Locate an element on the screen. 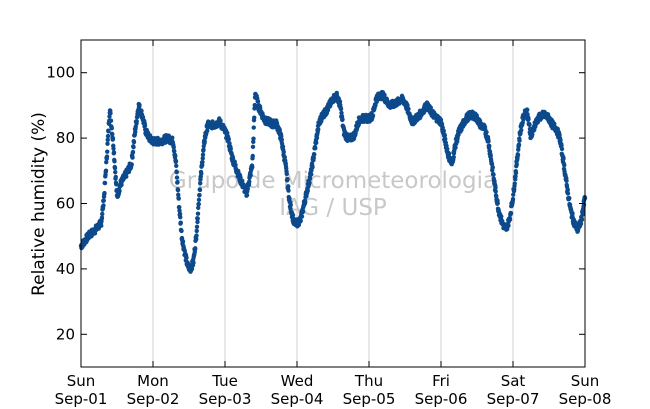 This screenshot has width=650, height=409. x-tick-label-date: Sep-02 is located at coordinates (153, 399).